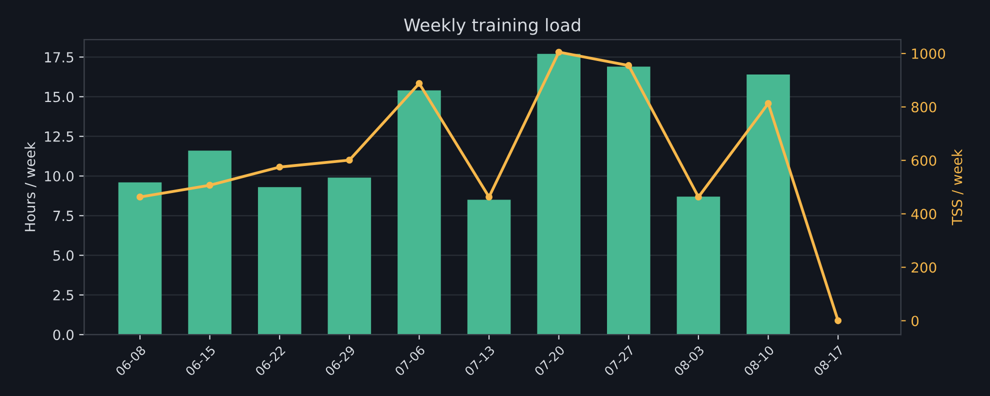 The image size is (990, 396). I want to click on y-tick-label: 15.0, so click(59, 97).